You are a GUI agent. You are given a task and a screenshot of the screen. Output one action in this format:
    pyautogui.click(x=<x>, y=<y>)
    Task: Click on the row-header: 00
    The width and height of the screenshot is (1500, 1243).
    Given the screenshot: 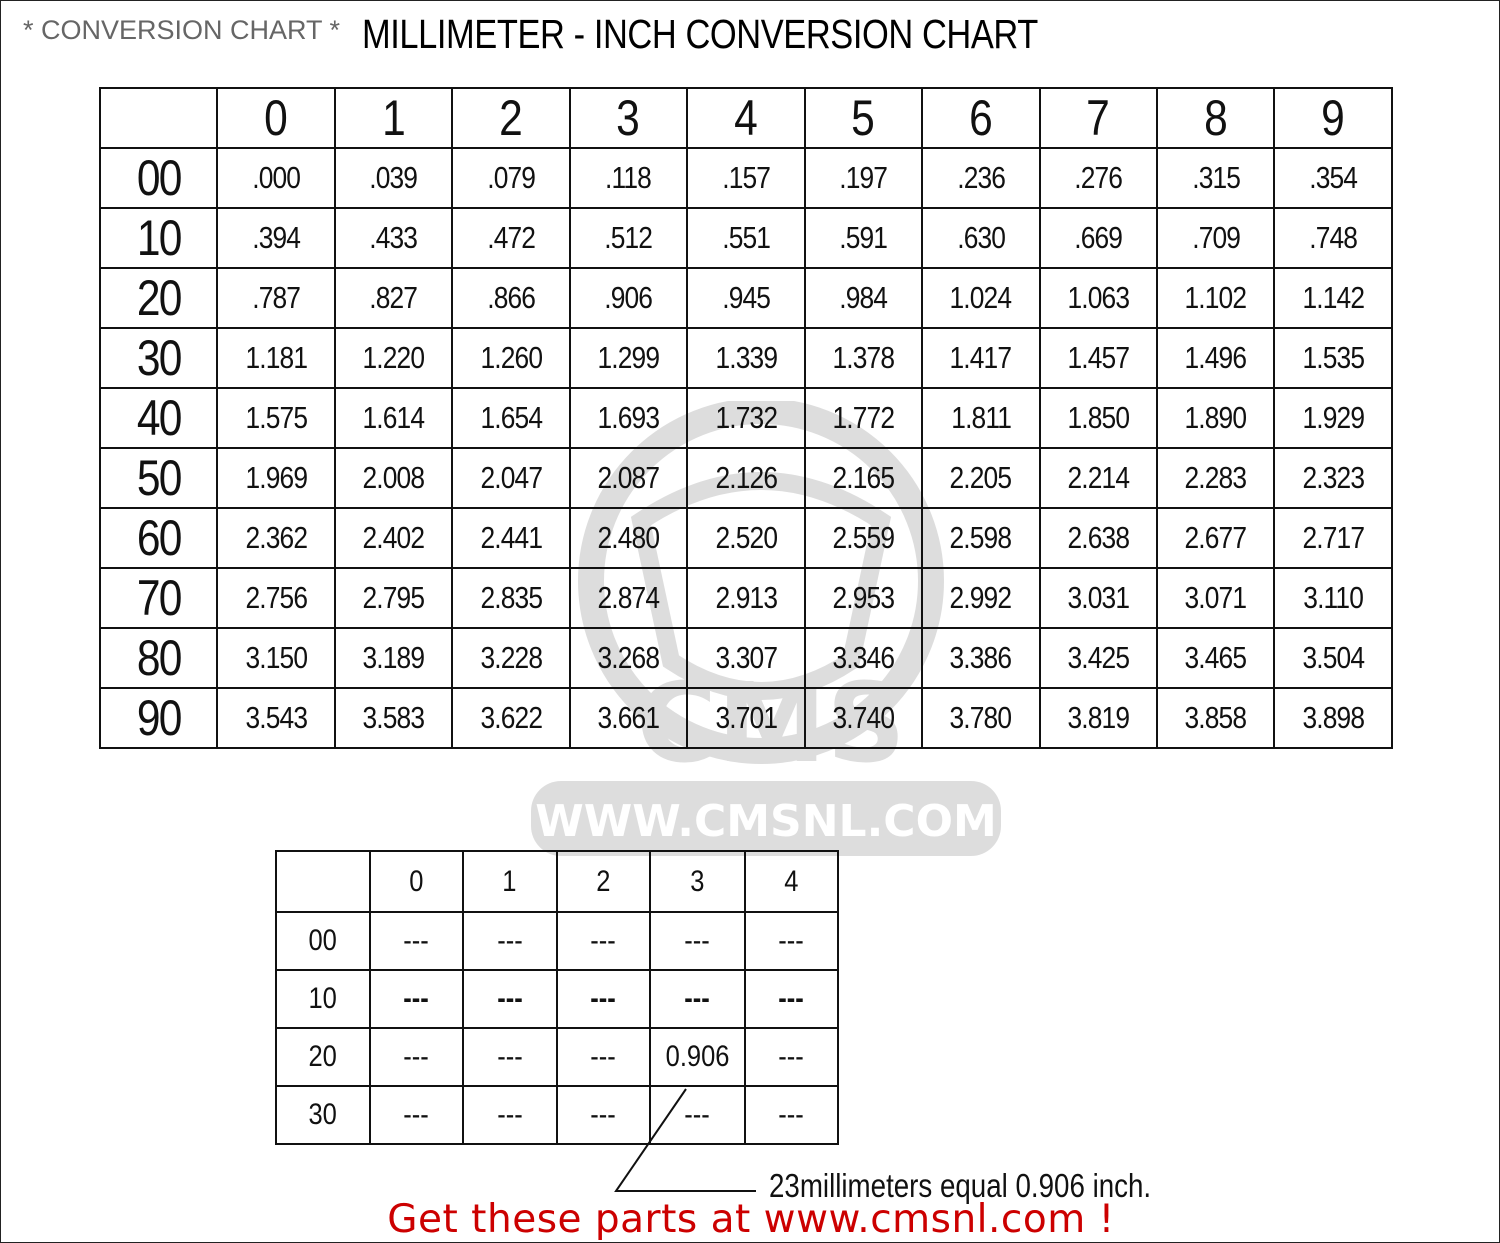 What is the action you would take?
    pyautogui.click(x=323, y=941)
    